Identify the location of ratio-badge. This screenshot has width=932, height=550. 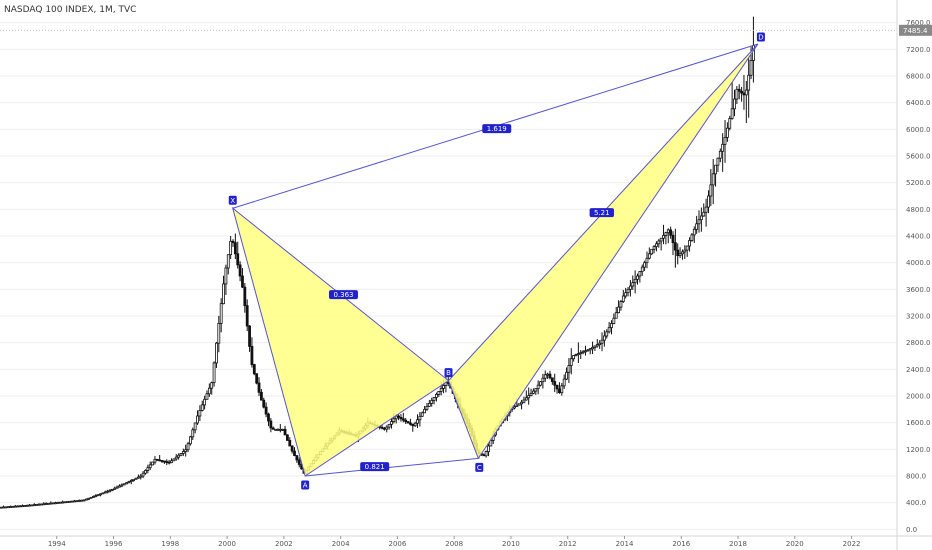
(601, 213).